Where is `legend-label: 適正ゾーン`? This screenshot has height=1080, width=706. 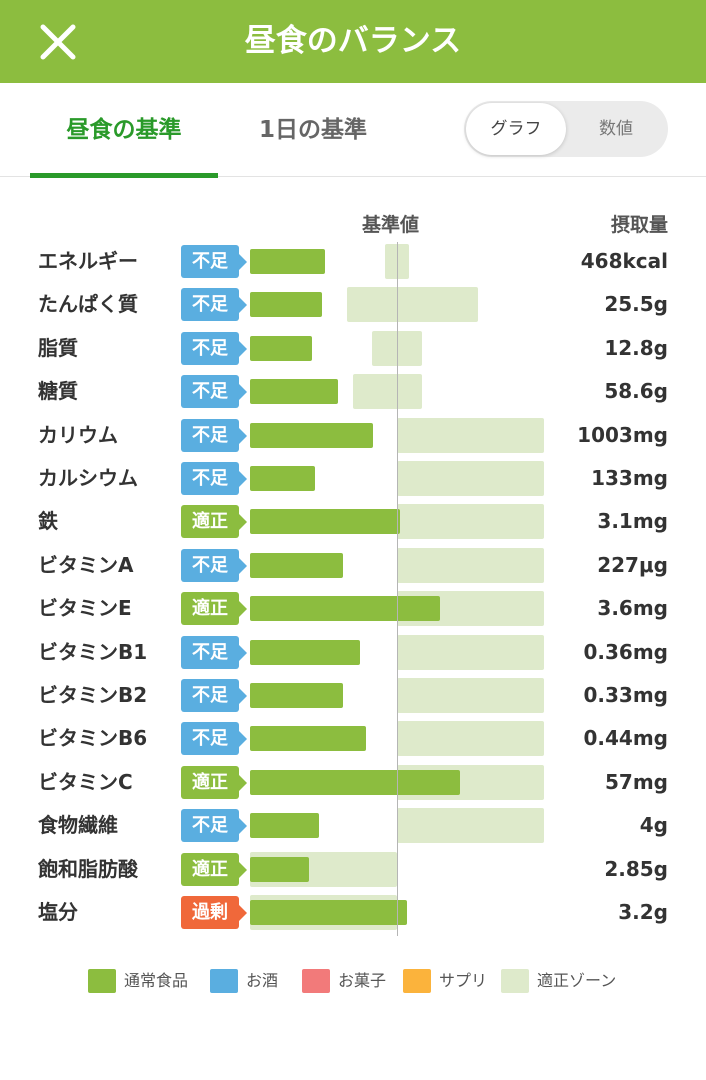
legend-label: 適正ゾーン is located at coordinates (577, 980).